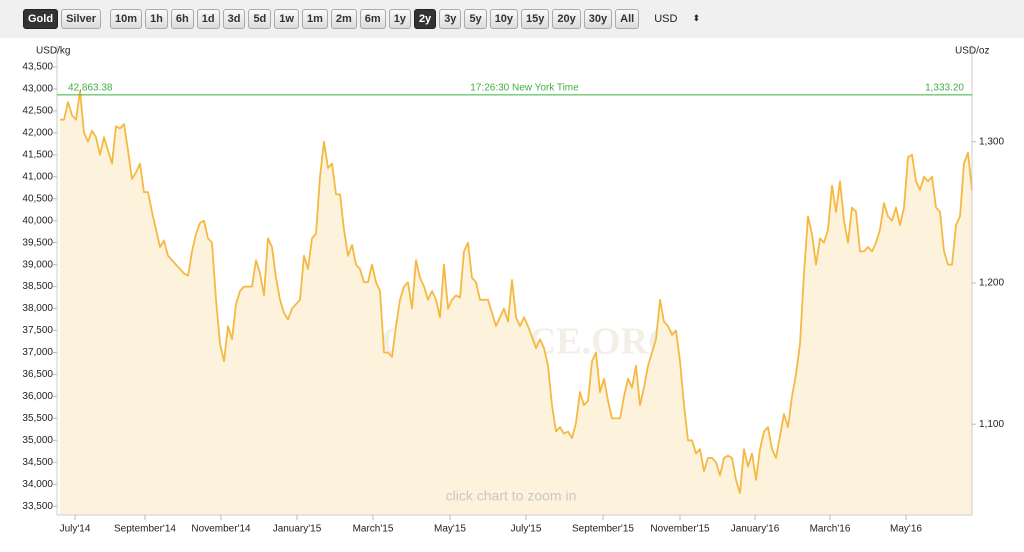  I want to click on y-tick-label: 37,000, so click(37, 352).